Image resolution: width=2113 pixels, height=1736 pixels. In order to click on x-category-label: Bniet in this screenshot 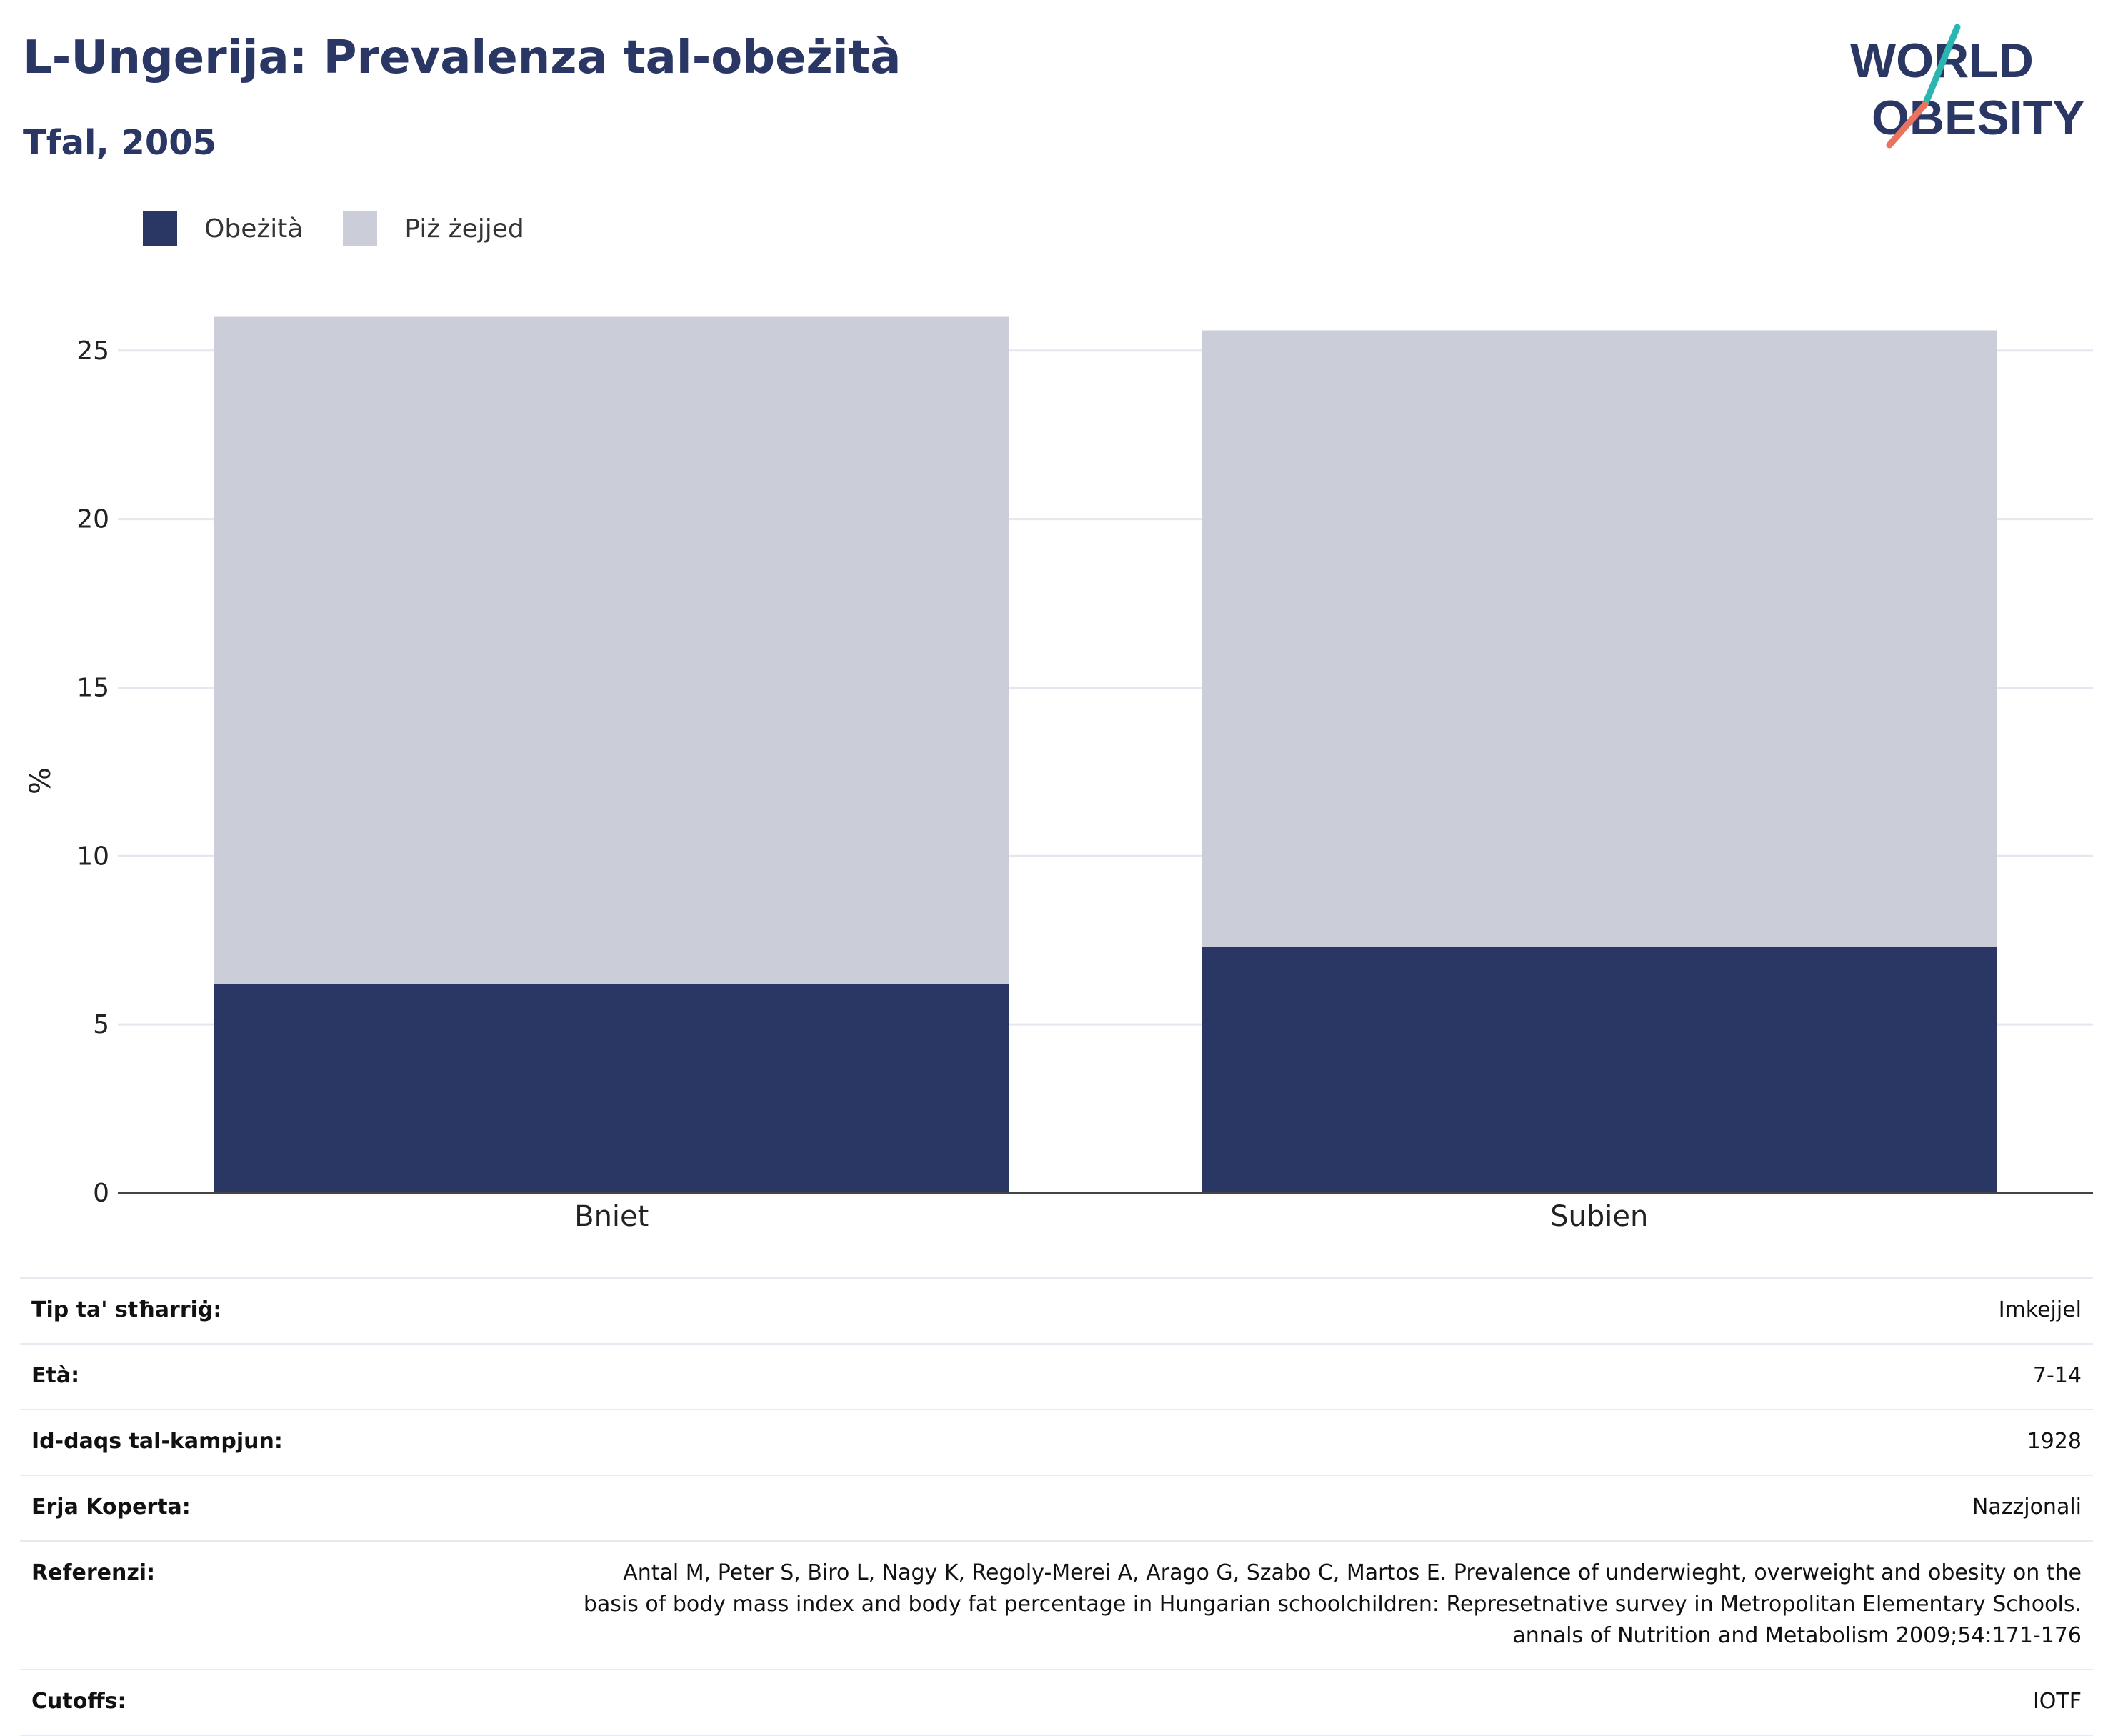, I will do `click(611, 1216)`.